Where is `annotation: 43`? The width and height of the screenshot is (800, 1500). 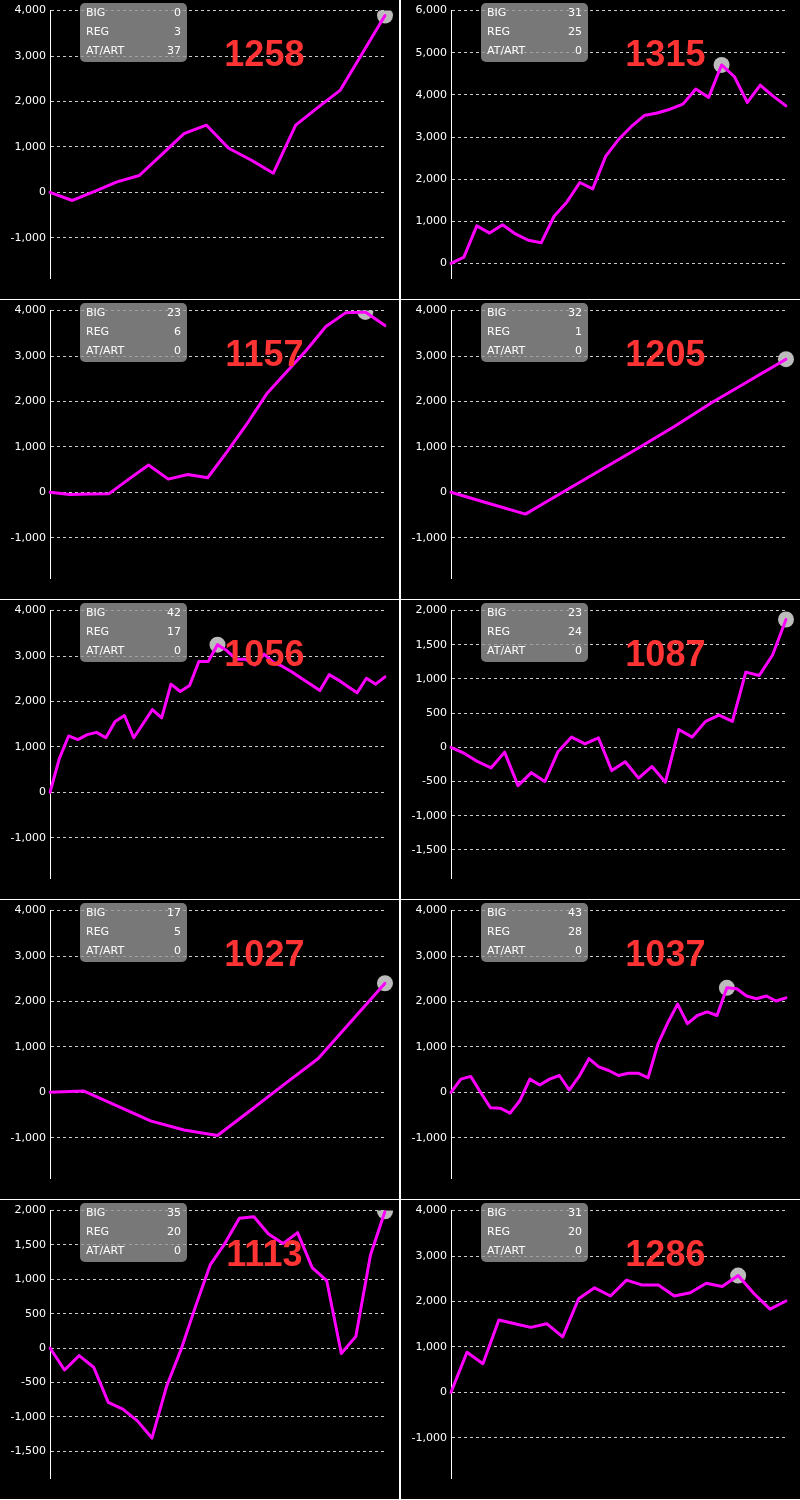
annotation: 43 is located at coordinates (575, 912).